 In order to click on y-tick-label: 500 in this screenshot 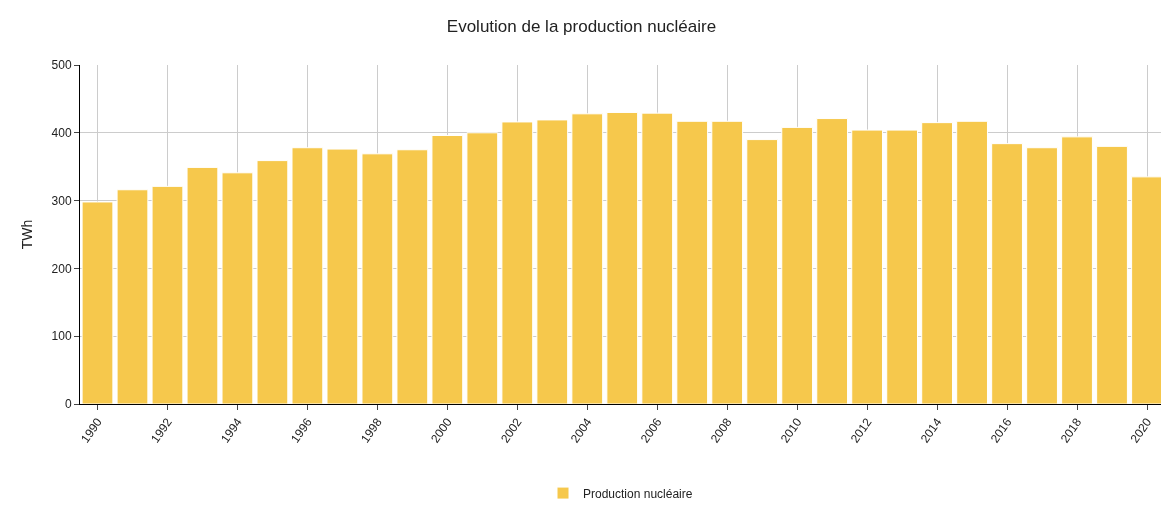, I will do `click(61, 65)`.